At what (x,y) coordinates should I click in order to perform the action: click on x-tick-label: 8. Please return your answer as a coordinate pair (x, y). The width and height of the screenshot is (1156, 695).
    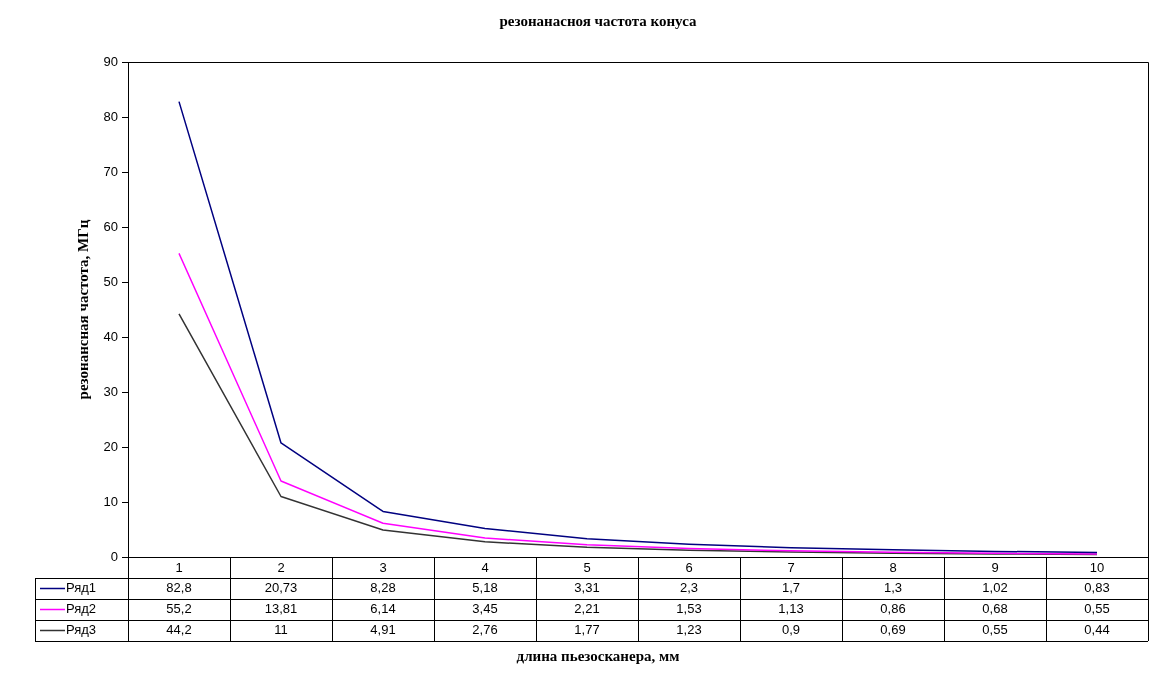
    Looking at the image, I should click on (893, 568).